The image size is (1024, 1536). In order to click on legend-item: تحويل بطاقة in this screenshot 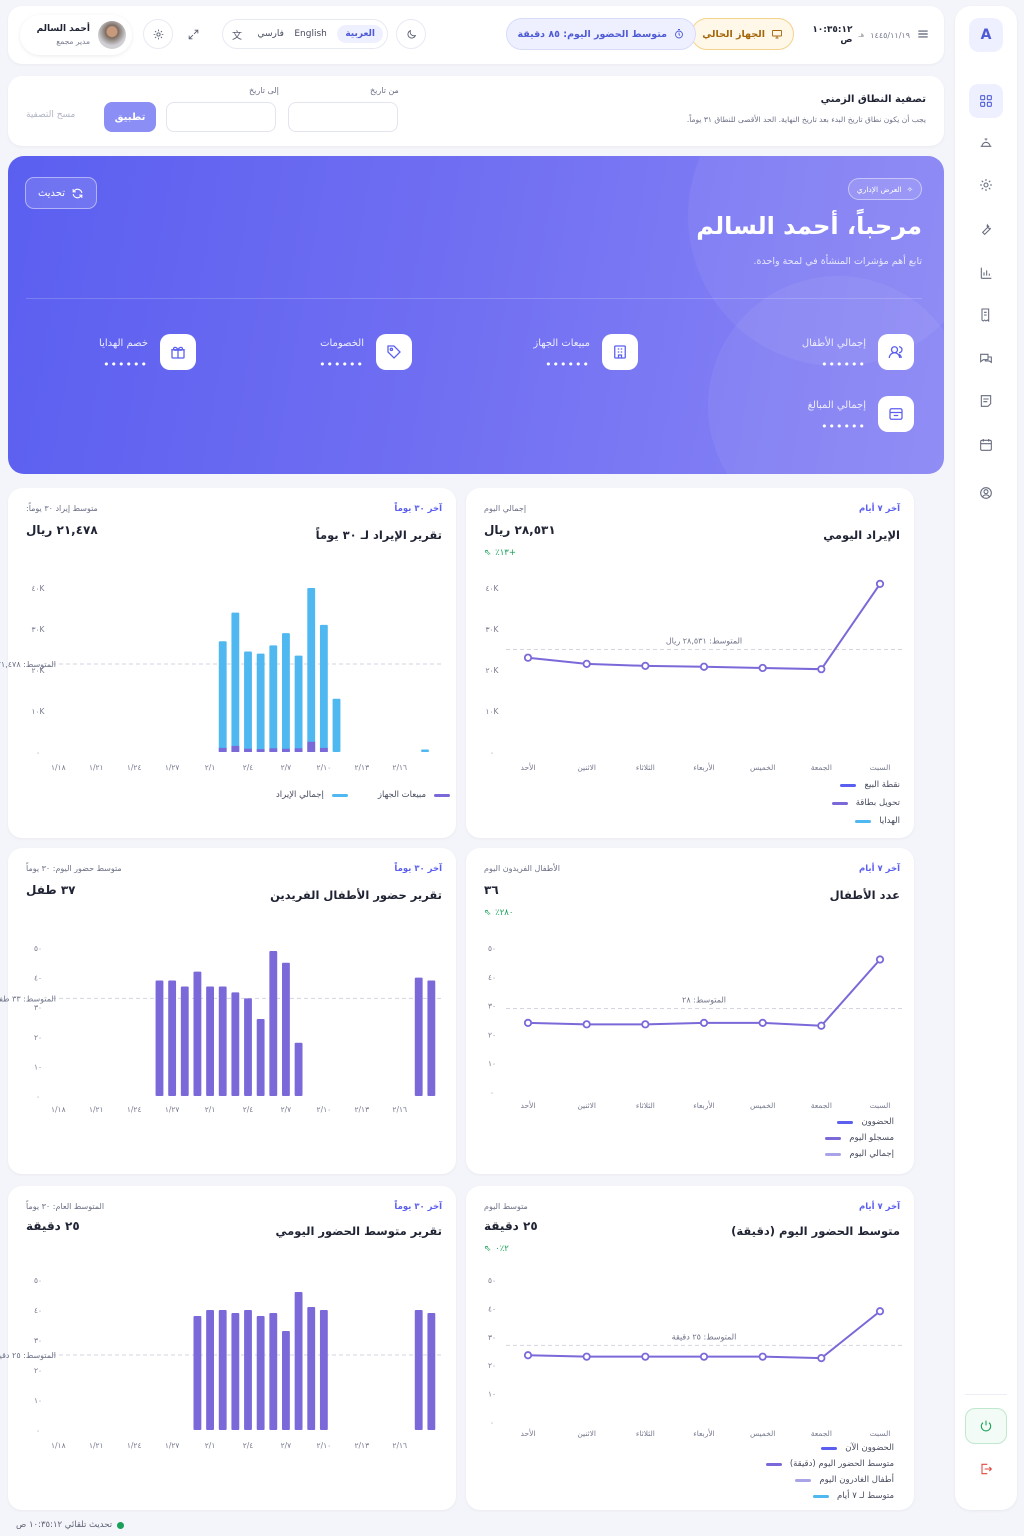, I will do `click(865, 803)`.